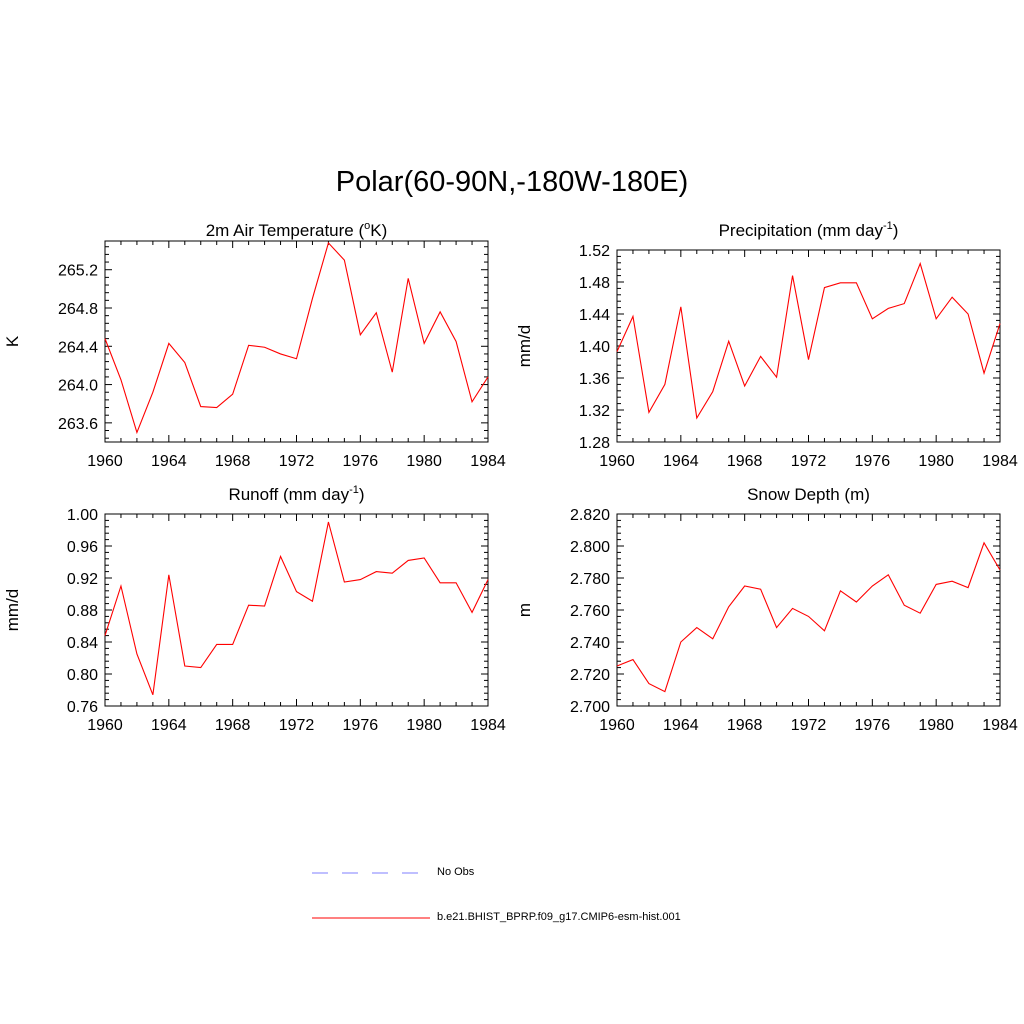 The image size is (1024, 1024). I want to click on y-tick-label: 264.8, so click(78, 309).